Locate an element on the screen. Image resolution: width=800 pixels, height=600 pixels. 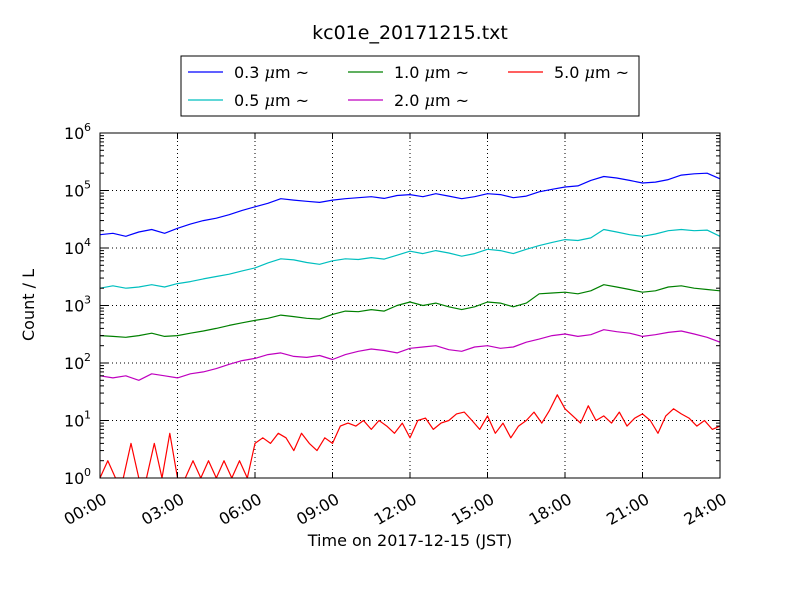
y-tick-label: 10 5 is located at coordinates (77, 190).